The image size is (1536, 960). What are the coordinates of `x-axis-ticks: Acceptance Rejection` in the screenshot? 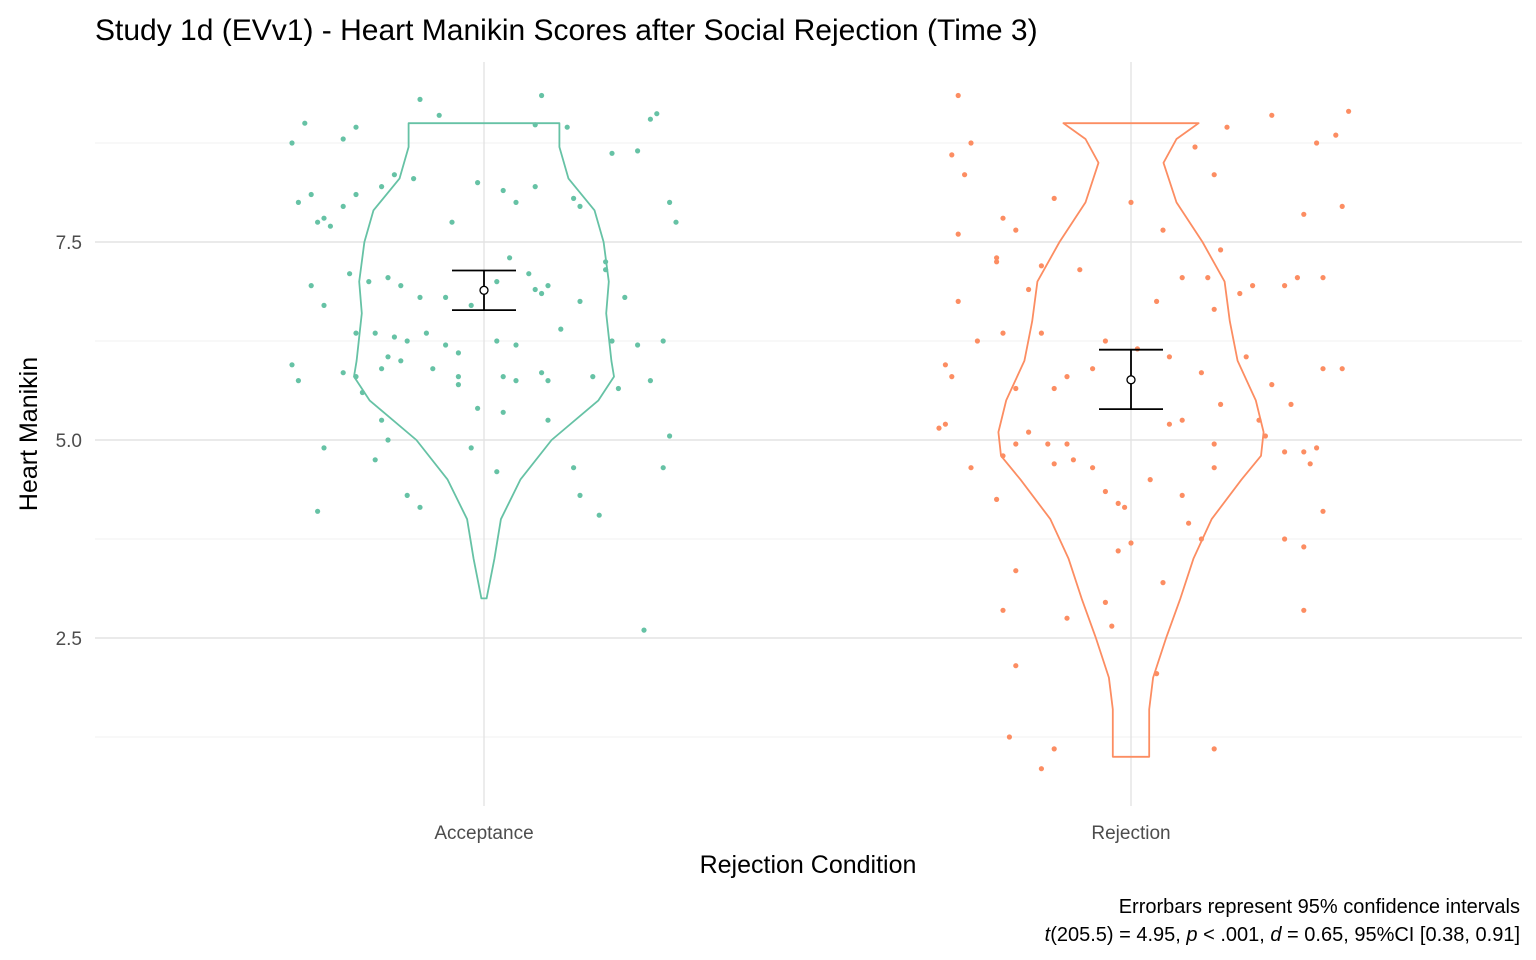 It's located at (802, 833).